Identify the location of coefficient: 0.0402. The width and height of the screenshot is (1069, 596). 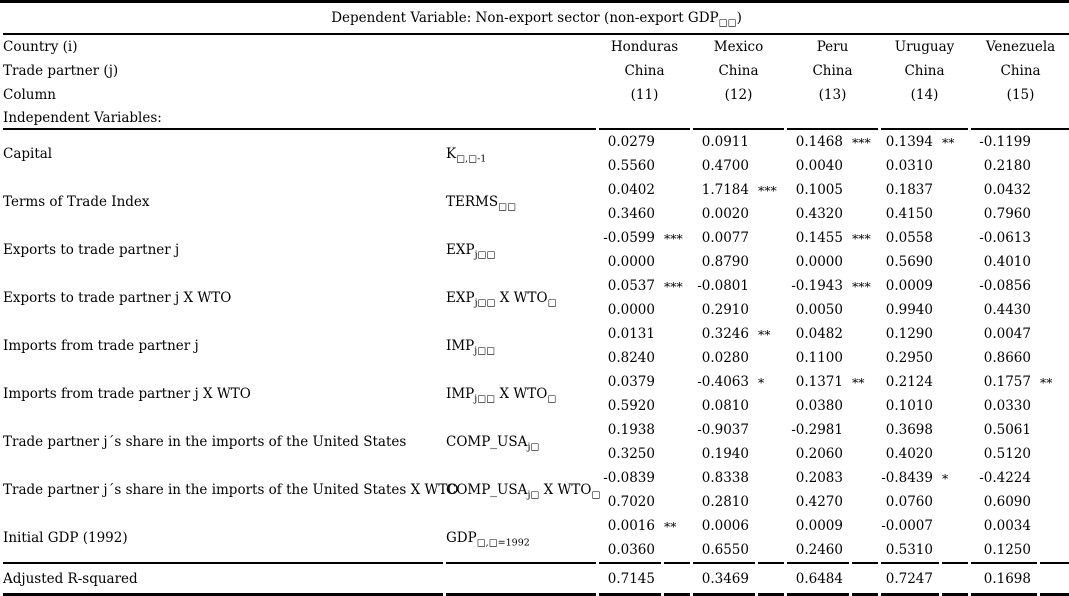
(631, 190).